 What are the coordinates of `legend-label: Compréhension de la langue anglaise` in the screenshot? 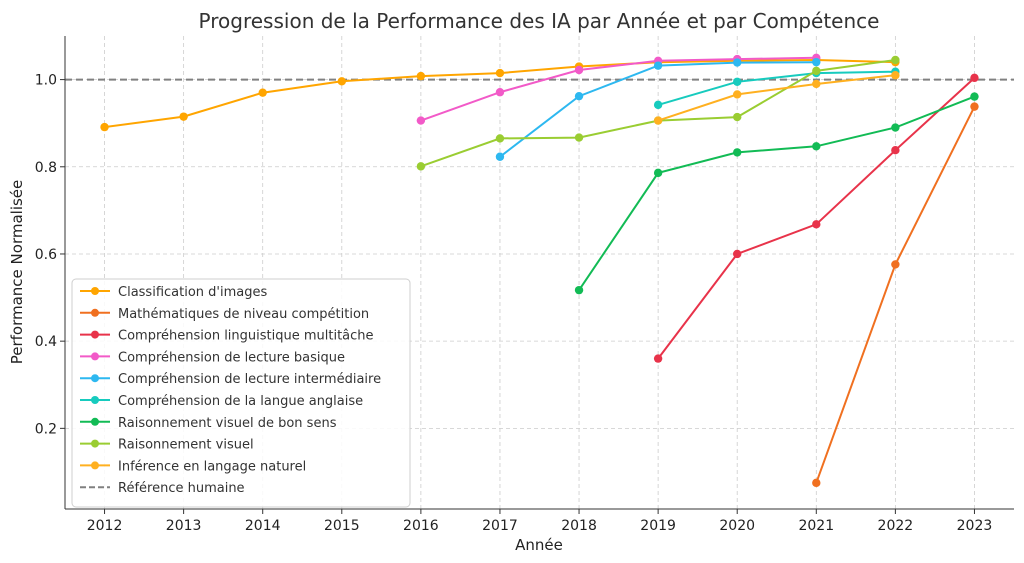 It's located at (240, 401).